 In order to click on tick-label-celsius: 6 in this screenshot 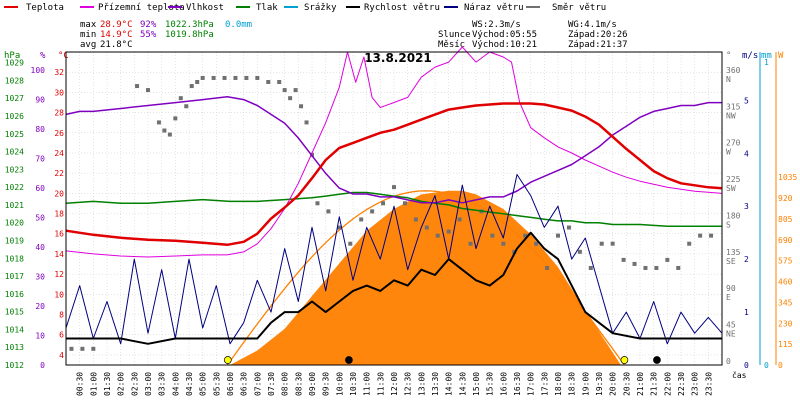, I will do `click(61, 335)`.